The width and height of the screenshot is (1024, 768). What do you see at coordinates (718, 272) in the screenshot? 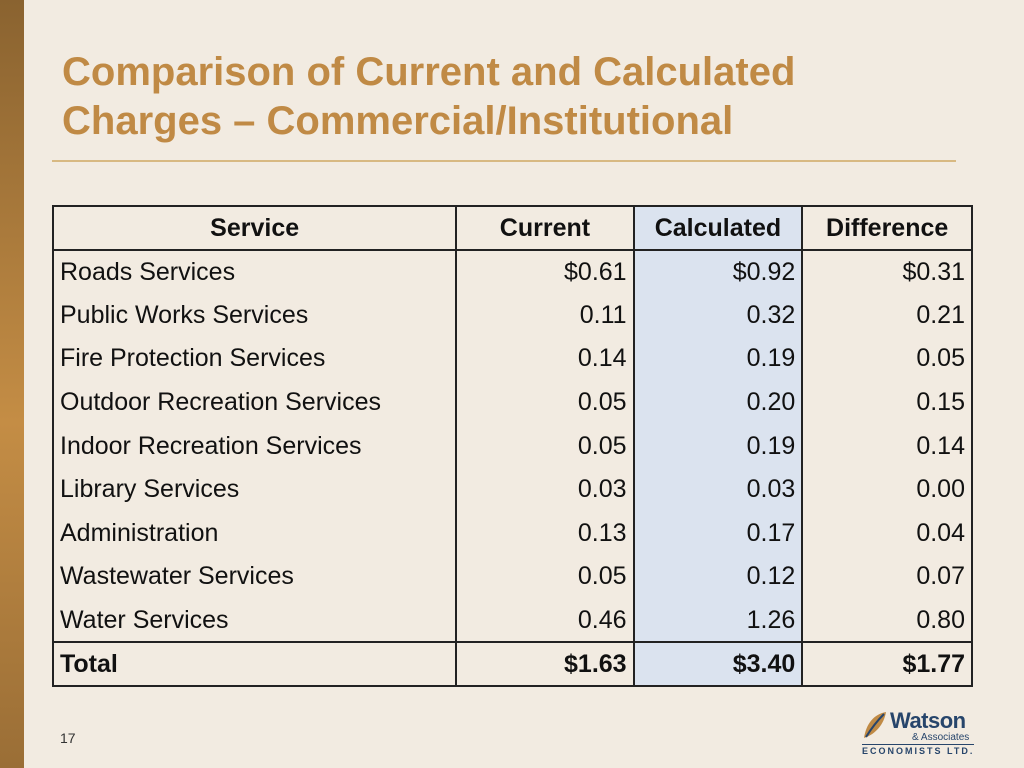
I see `calculated-cell: $0.92` at bounding box center [718, 272].